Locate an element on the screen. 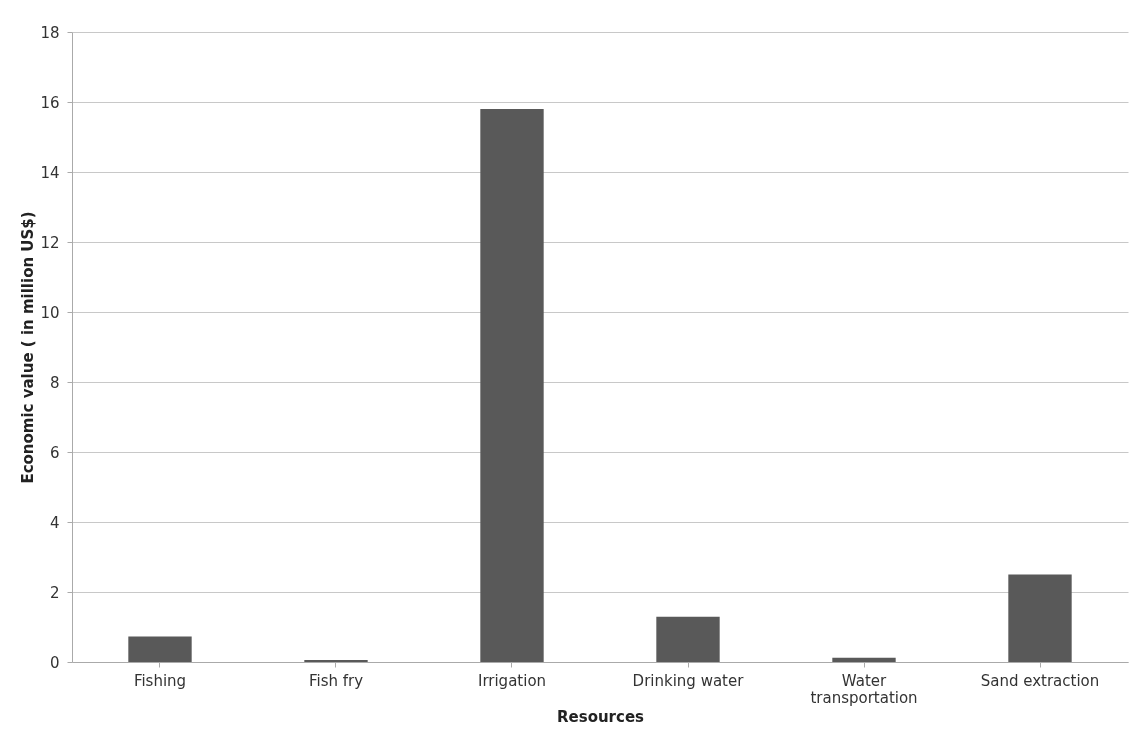  x-axis-title: Resources is located at coordinates (600, 716).